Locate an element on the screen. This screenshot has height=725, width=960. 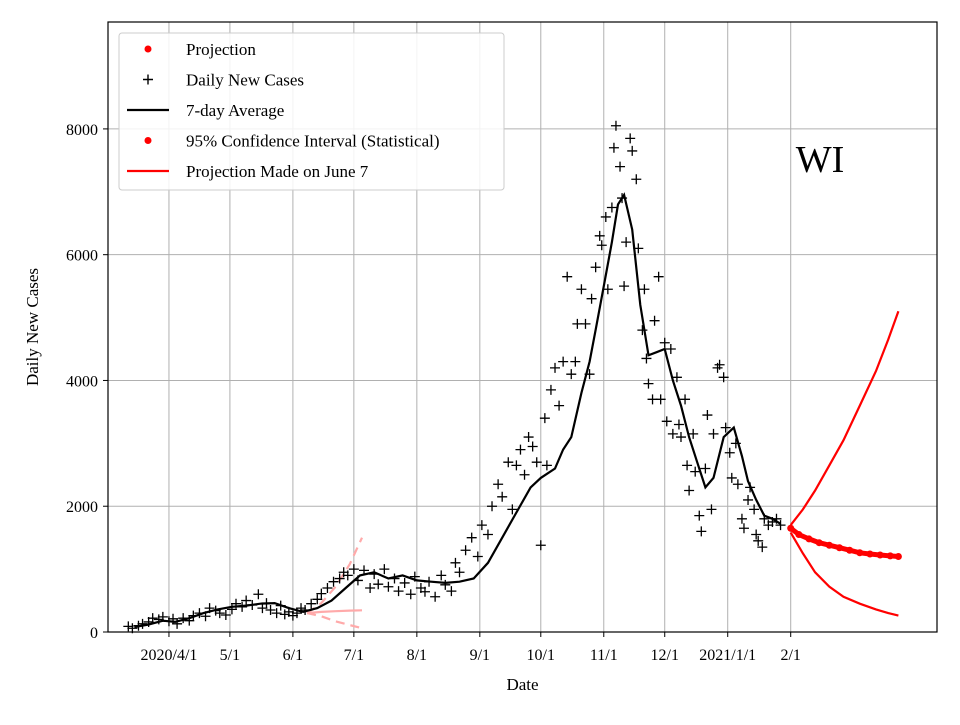
y-tick-label: 8000 is located at coordinates (82, 130).